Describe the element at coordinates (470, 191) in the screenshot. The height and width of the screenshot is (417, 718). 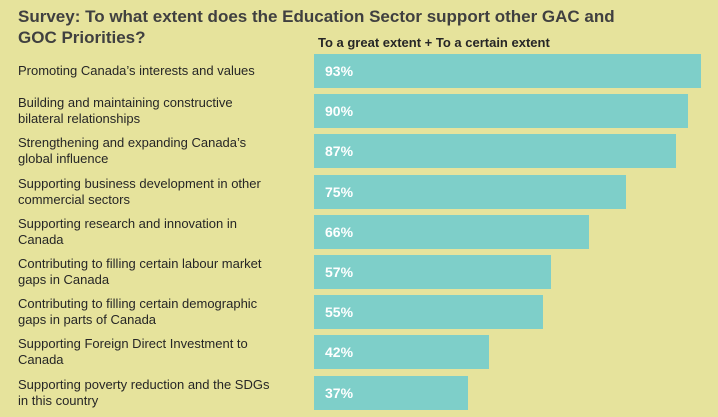
I see `bar: 75%` at that location.